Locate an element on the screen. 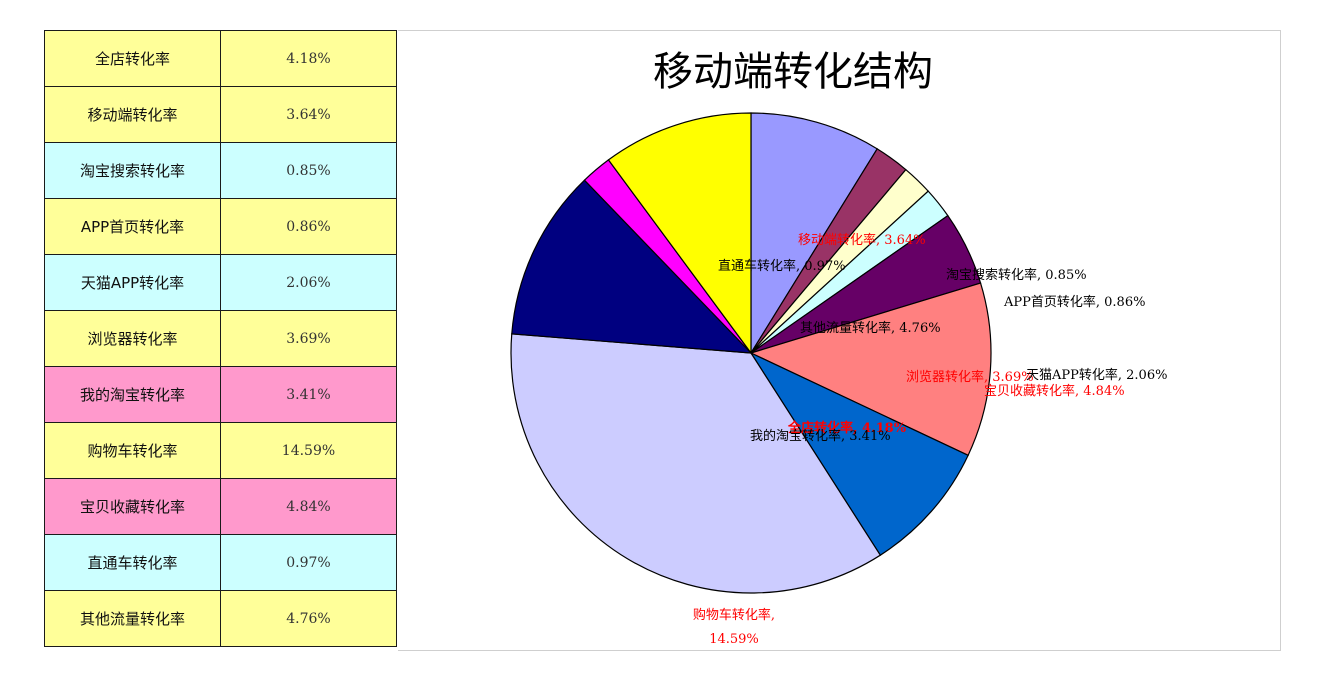 The height and width of the screenshot is (686, 1322). table-row-label: 宝贝收藏转化率 is located at coordinates (132, 506).